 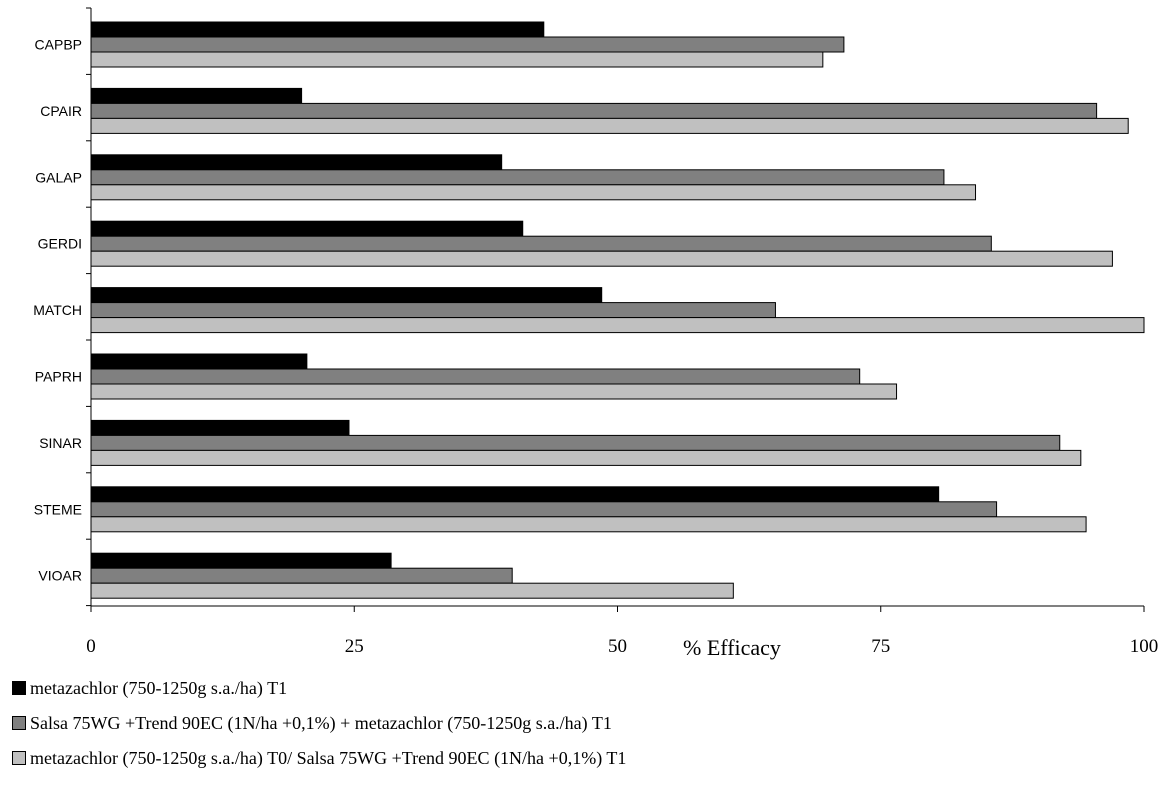 I want to click on category-label: MATCH, so click(x=57, y=310).